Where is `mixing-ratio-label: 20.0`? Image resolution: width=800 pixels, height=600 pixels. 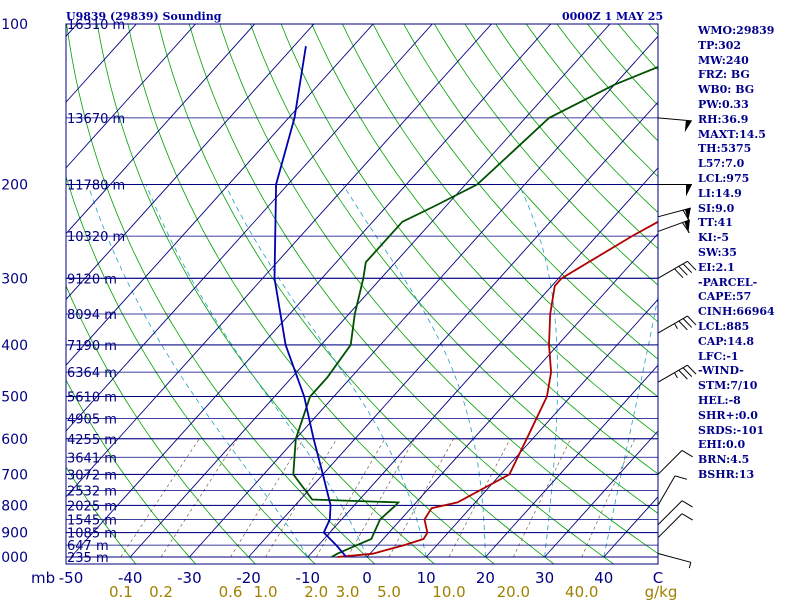
mixing-ratio-label: 20.0 is located at coordinates (513, 591).